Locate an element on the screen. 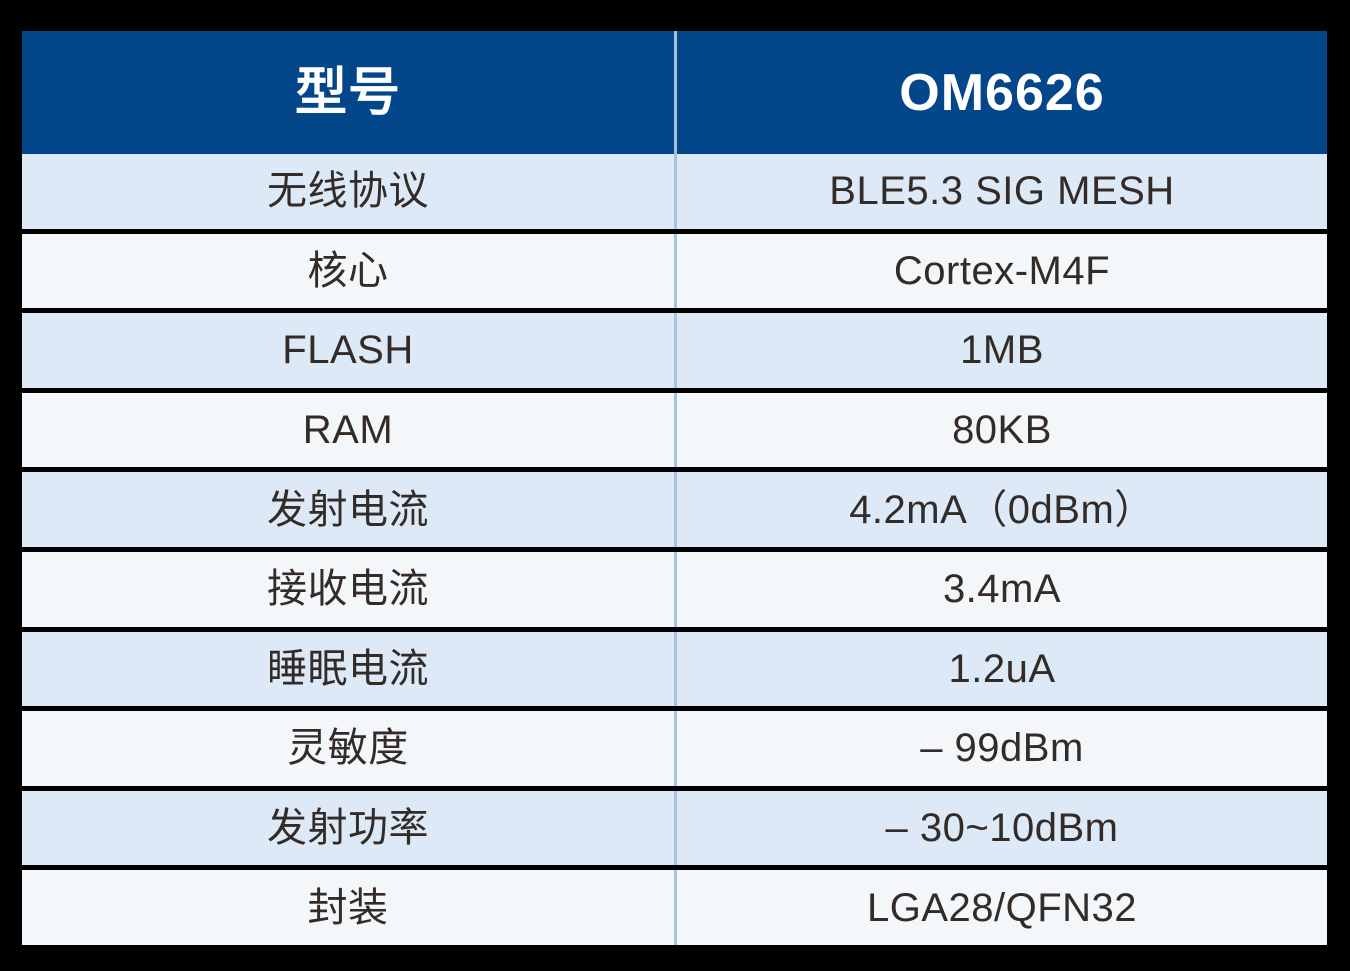  spec-label-cell: 发射电流 is located at coordinates (349, 509).